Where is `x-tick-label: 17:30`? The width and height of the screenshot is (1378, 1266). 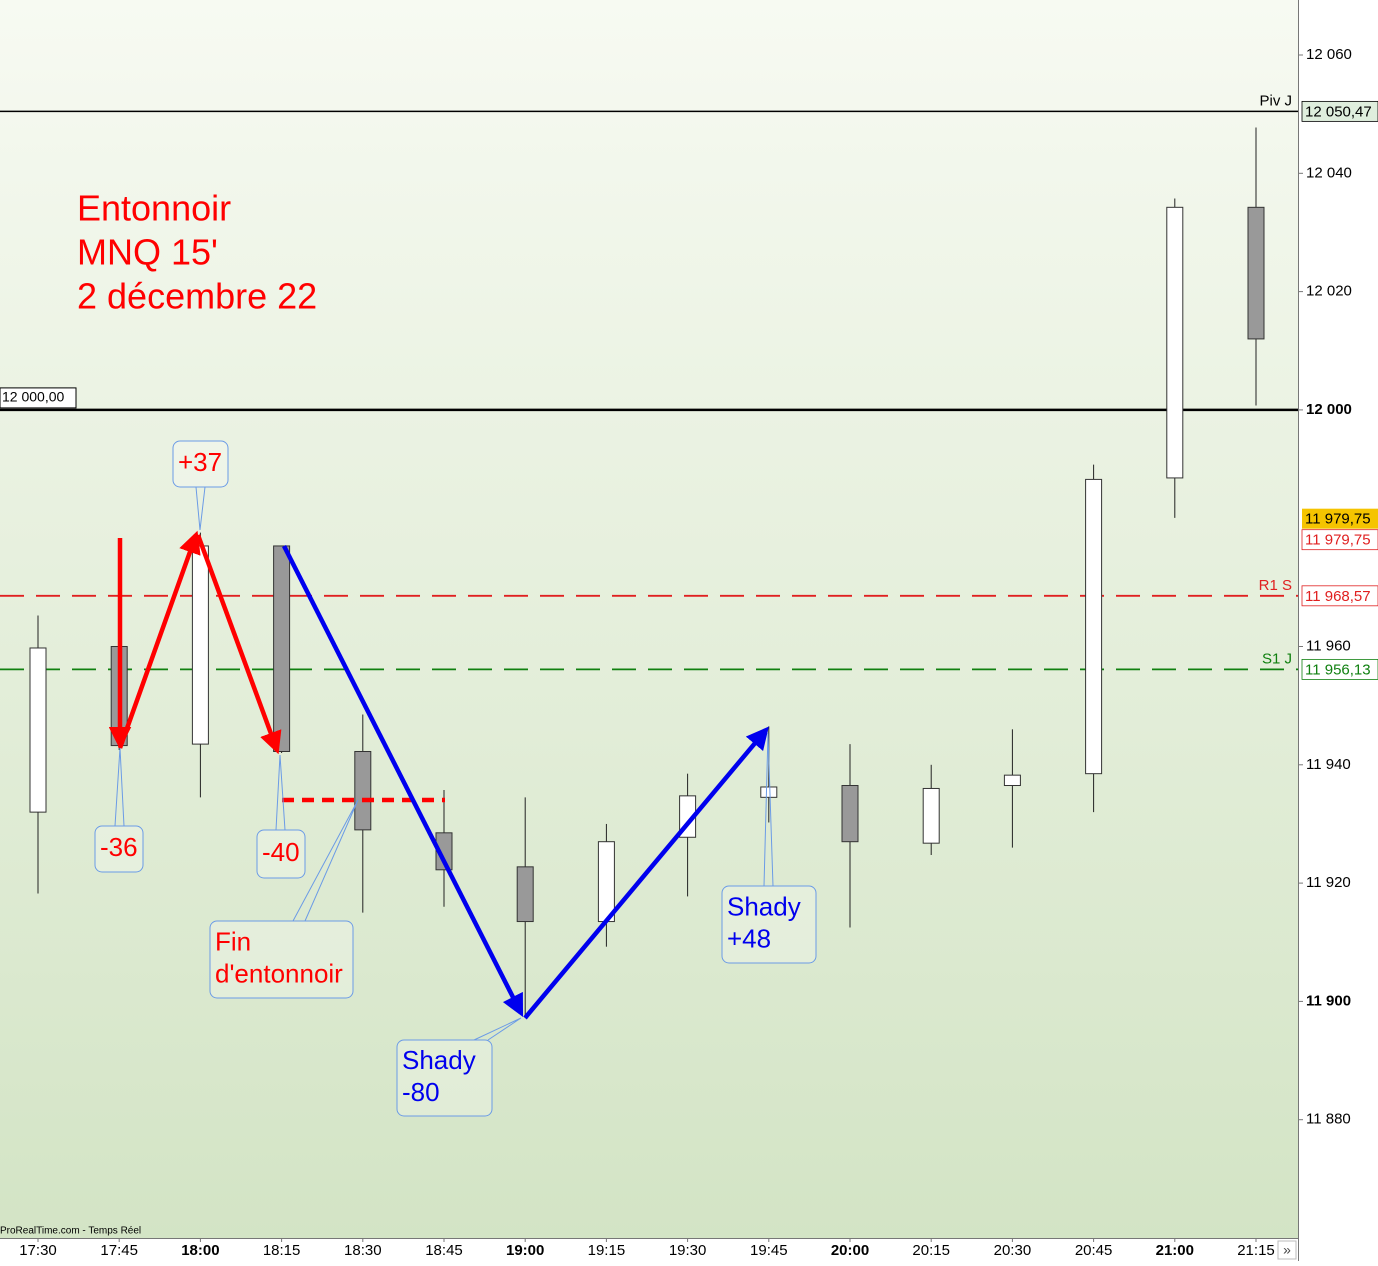
x-tick-label: 17:30 is located at coordinates (38, 1250).